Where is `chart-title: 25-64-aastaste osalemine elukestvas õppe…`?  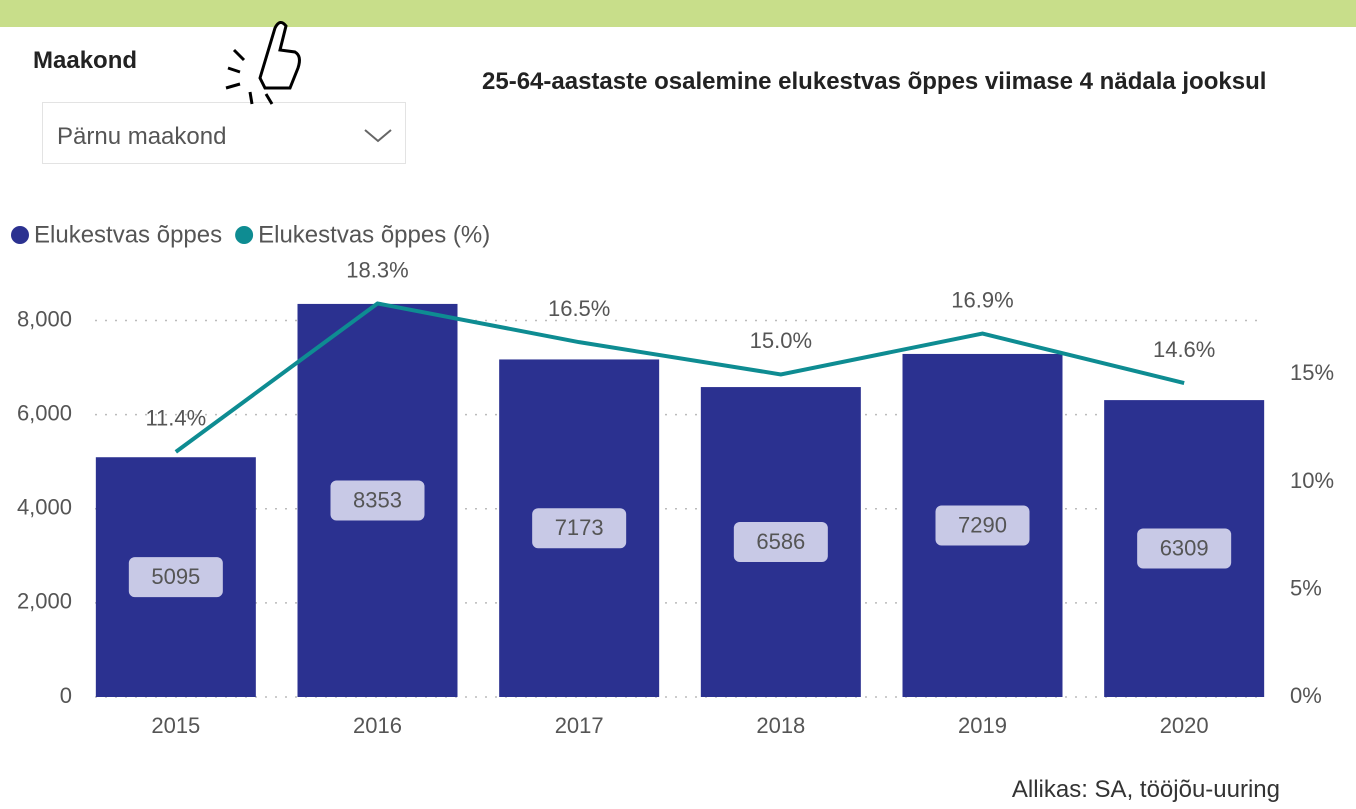 chart-title: 25-64-aastaste osalemine elukestvas õppe… is located at coordinates (874, 81).